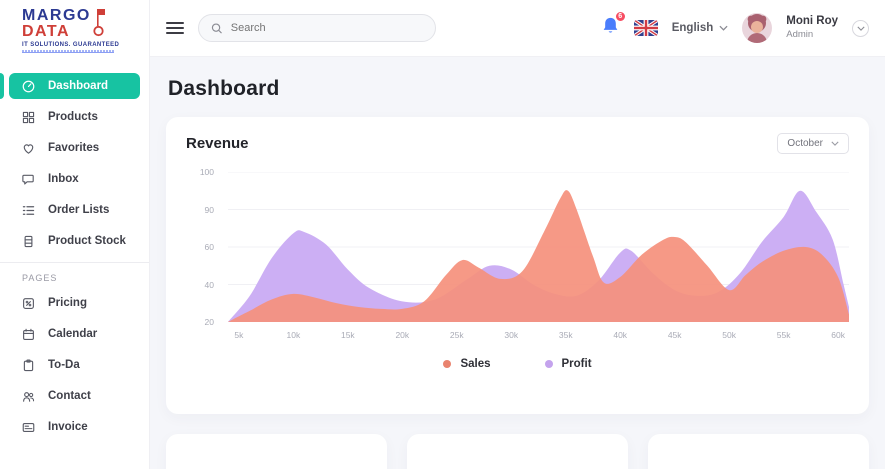 Image resolution: width=885 pixels, height=469 pixels. What do you see at coordinates (517, 364) in the screenshot?
I see `chart-legend: Sales Profit` at bounding box center [517, 364].